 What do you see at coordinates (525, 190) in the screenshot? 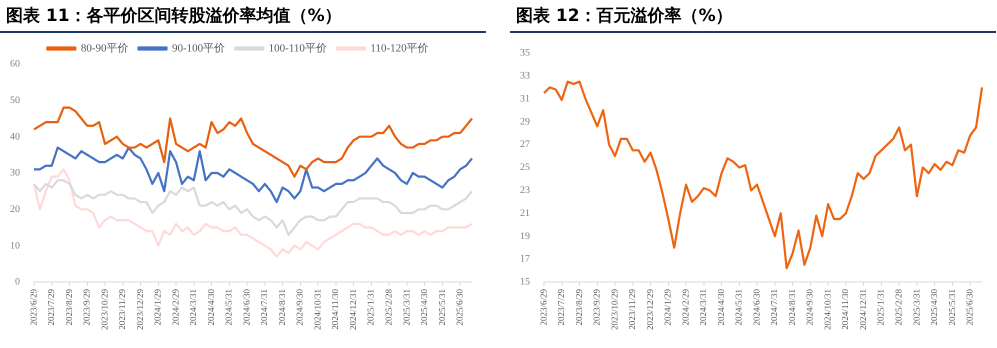
I see `y-tick-label: 23` at bounding box center [525, 190].